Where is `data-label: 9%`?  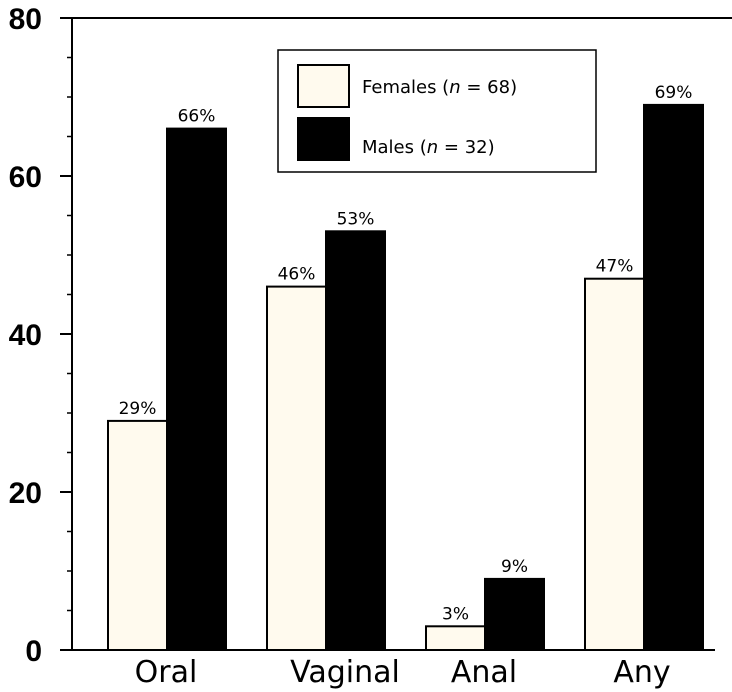 data-label: 9% is located at coordinates (514, 567).